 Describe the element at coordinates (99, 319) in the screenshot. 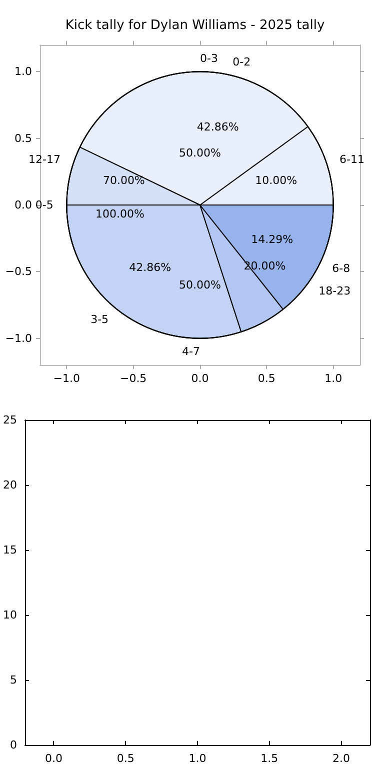

I see `slice-label: 3-5` at that location.